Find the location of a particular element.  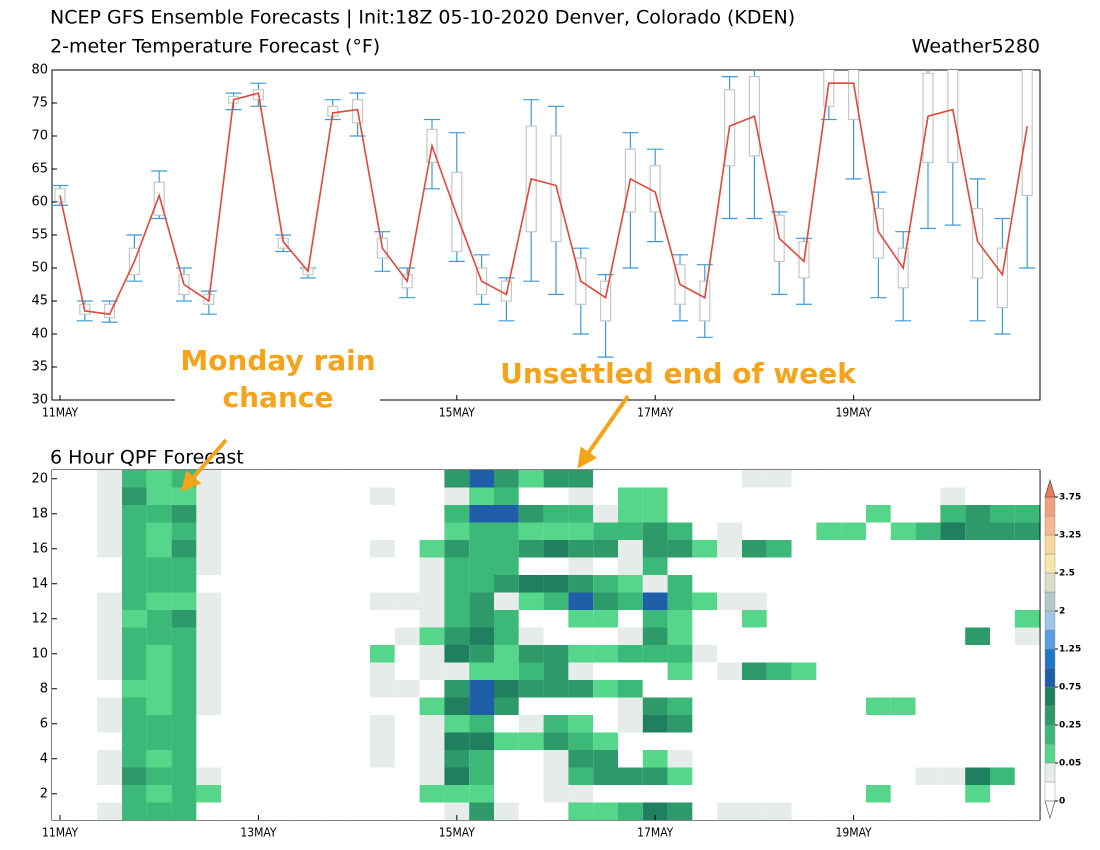

y-tick-label: 55 is located at coordinates (39, 235).